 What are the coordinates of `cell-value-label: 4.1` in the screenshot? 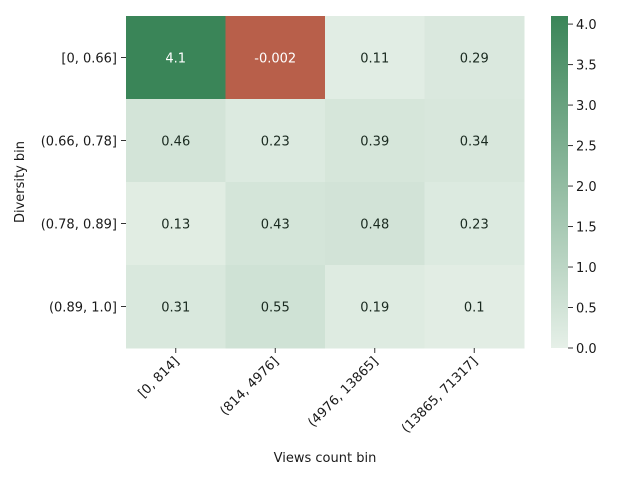 It's located at (175, 59).